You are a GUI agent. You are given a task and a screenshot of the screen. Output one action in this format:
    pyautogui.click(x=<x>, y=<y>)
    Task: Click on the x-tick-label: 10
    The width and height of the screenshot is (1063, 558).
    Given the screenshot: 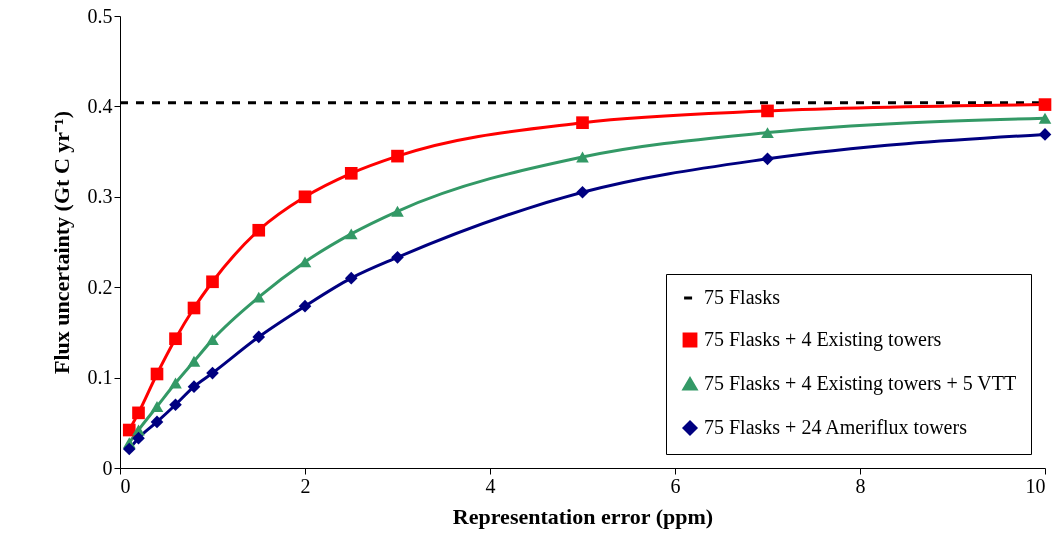 What is the action you would take?
    pyautogui.click(x=1035, y=485)
    